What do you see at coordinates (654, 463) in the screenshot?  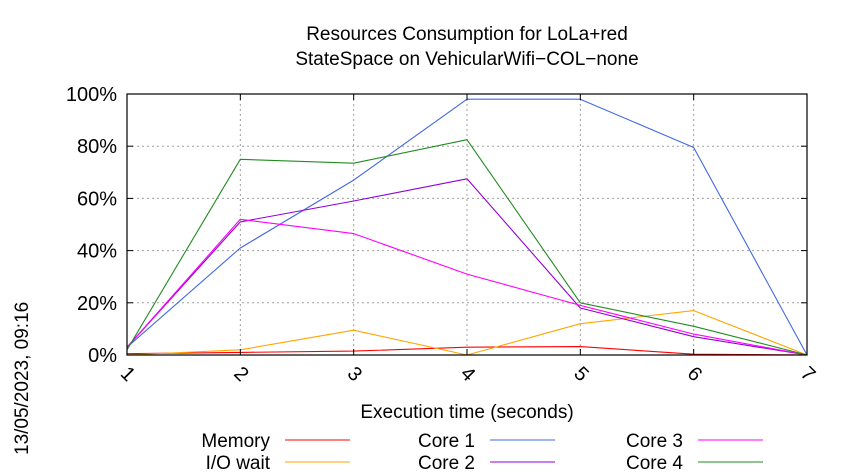 I see `legend-label: Core 4` at bounding box center [654, 463].